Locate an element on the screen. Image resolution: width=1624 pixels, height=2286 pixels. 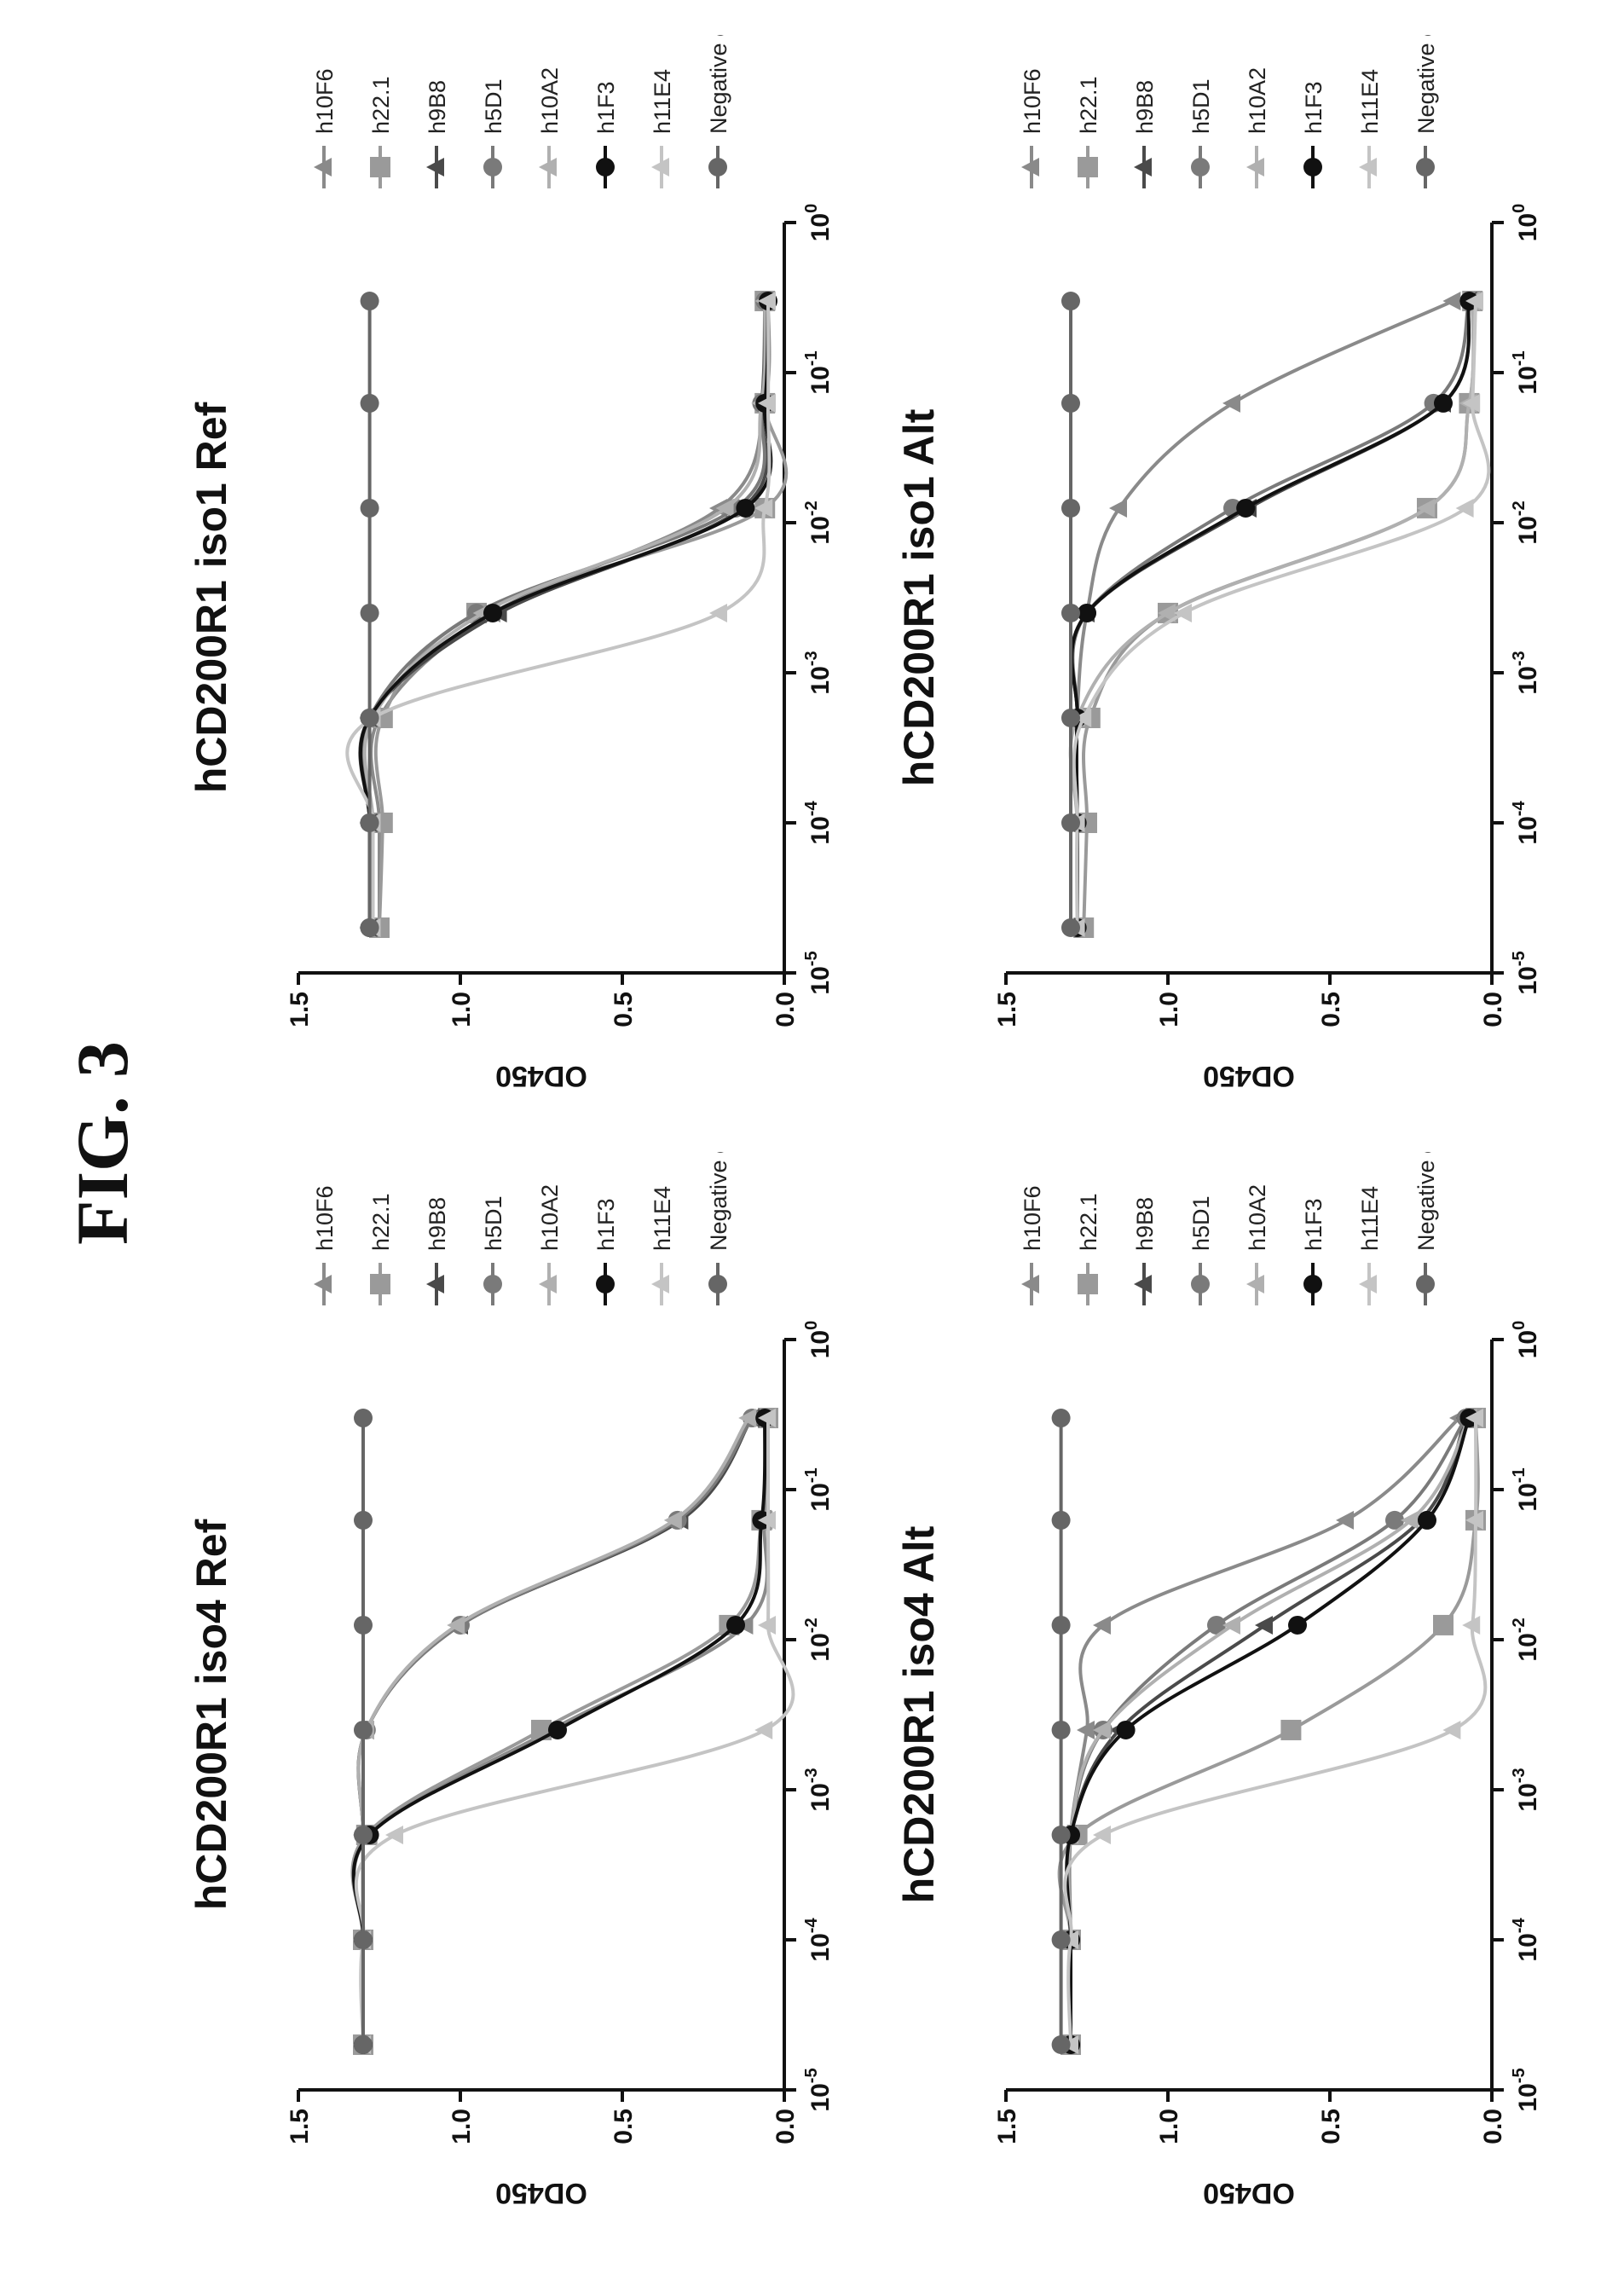
legend-label: h10F6 is located at coordinates (325, 1218).